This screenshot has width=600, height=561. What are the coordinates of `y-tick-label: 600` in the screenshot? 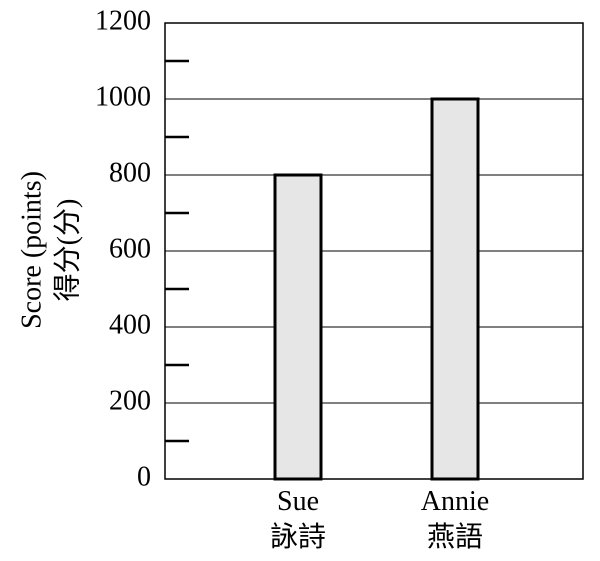 It's located at (130, 248).